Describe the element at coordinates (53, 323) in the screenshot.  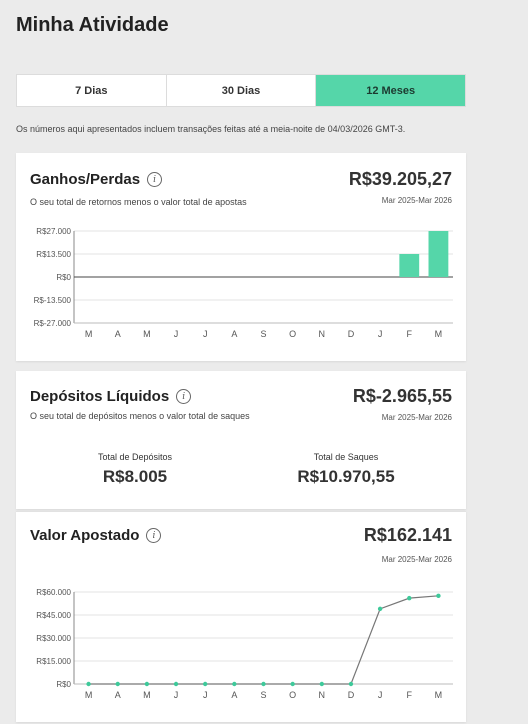
I see `y-tick-label: R$-27.000` at that location.